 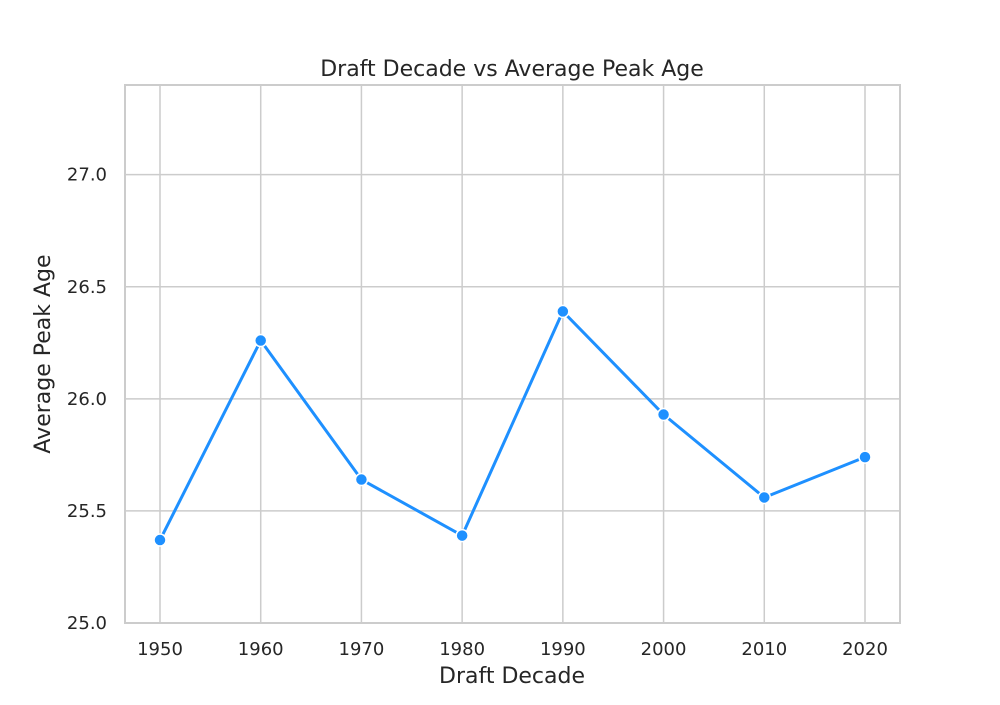 What do you see at coordinates (512, 676) in the screenshot?
I see `x-axis-label: Draft Decade` at bounding box center [512, 676].